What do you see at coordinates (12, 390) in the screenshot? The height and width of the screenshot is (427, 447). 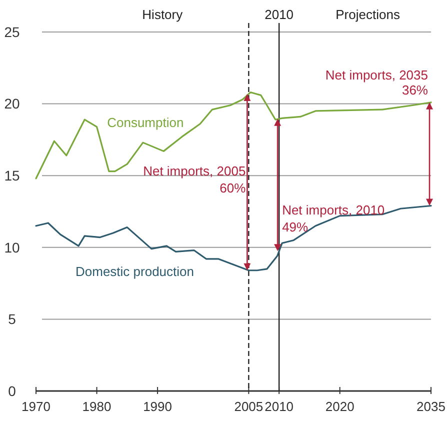 I see `y-tick-label: 0` at bounding box center [12, 390].